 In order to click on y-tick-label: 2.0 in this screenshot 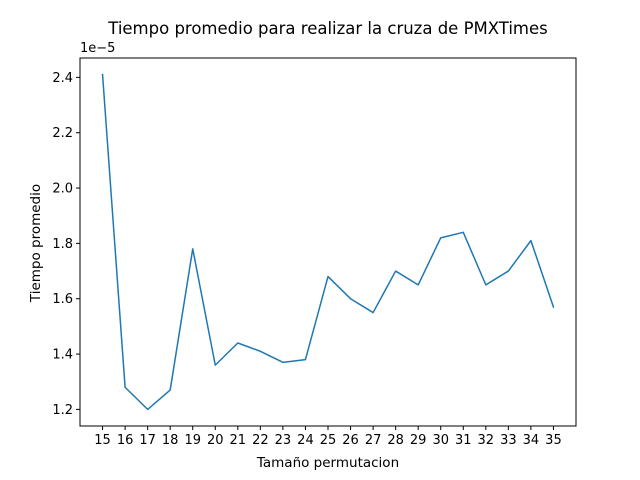, I will do `click(62, 189)`.